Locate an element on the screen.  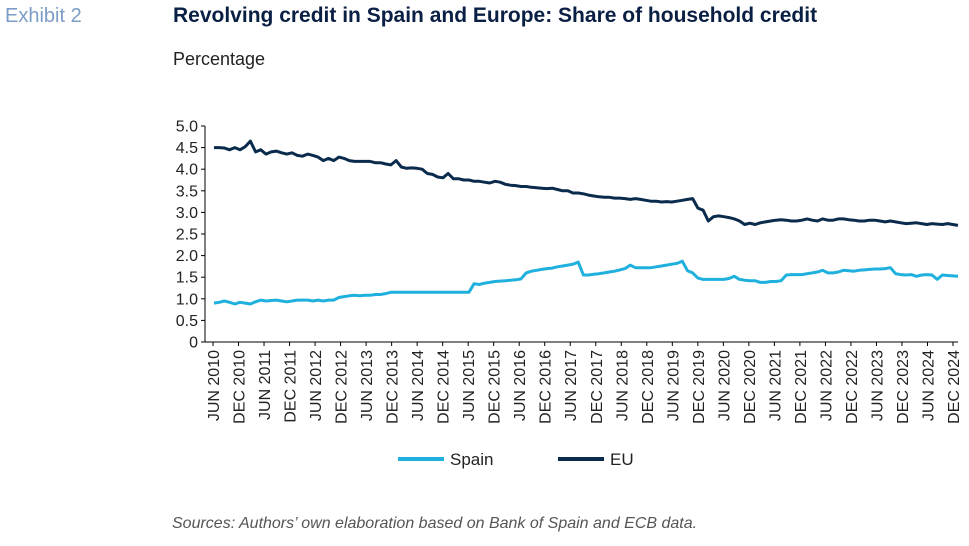
y-tick-label: 2.5 is located at coordinates (187, 235).